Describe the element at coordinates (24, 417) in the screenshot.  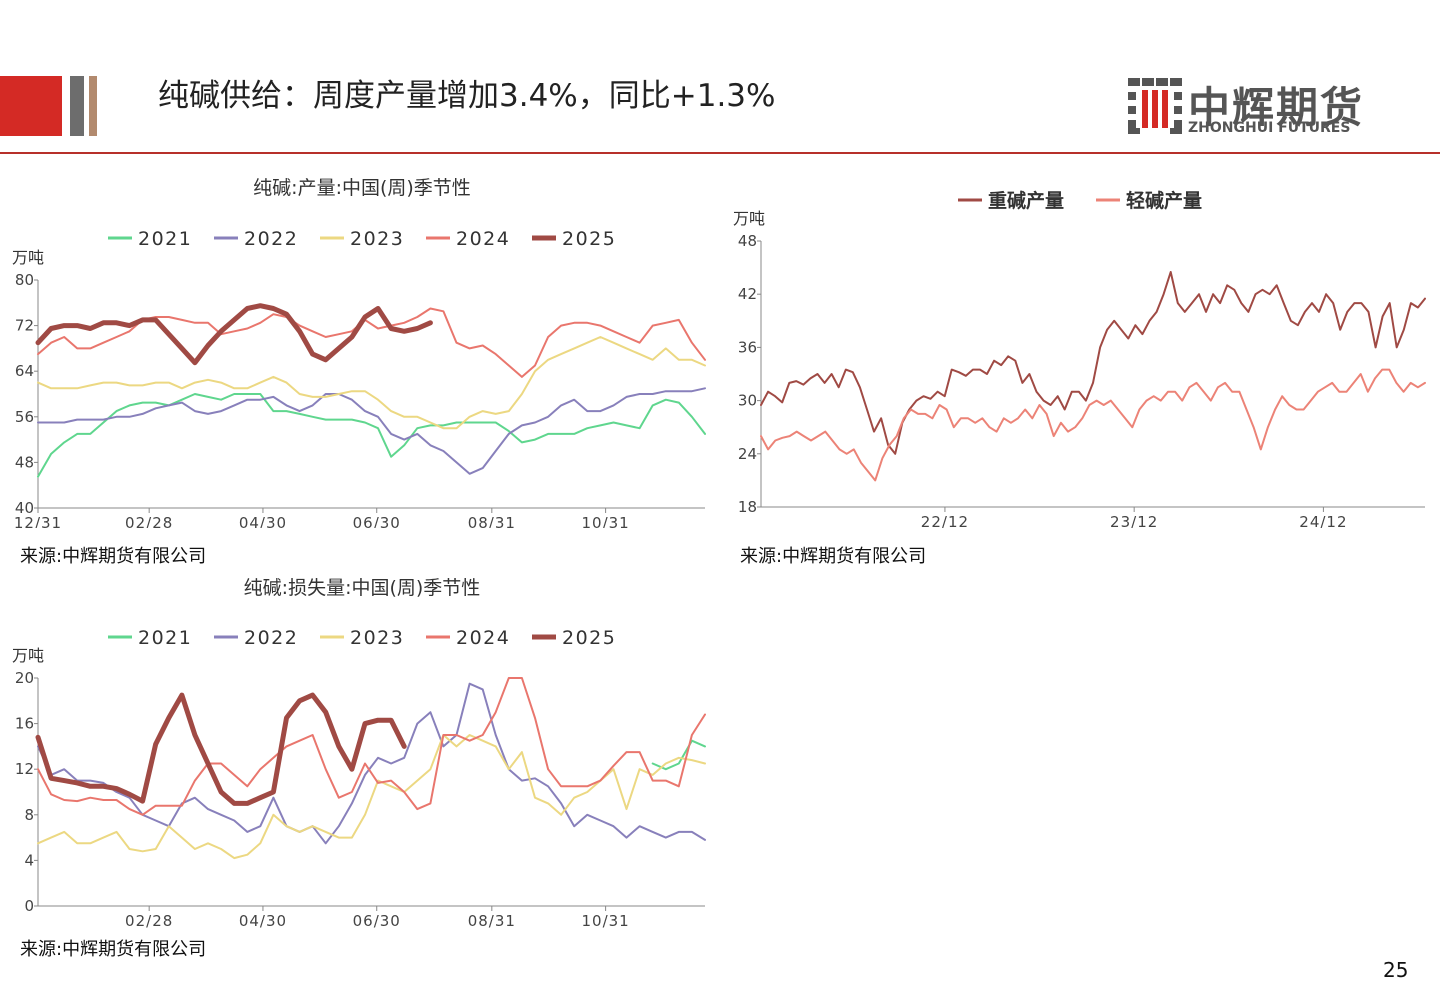
I see `y-tick-label: 56` at that location.